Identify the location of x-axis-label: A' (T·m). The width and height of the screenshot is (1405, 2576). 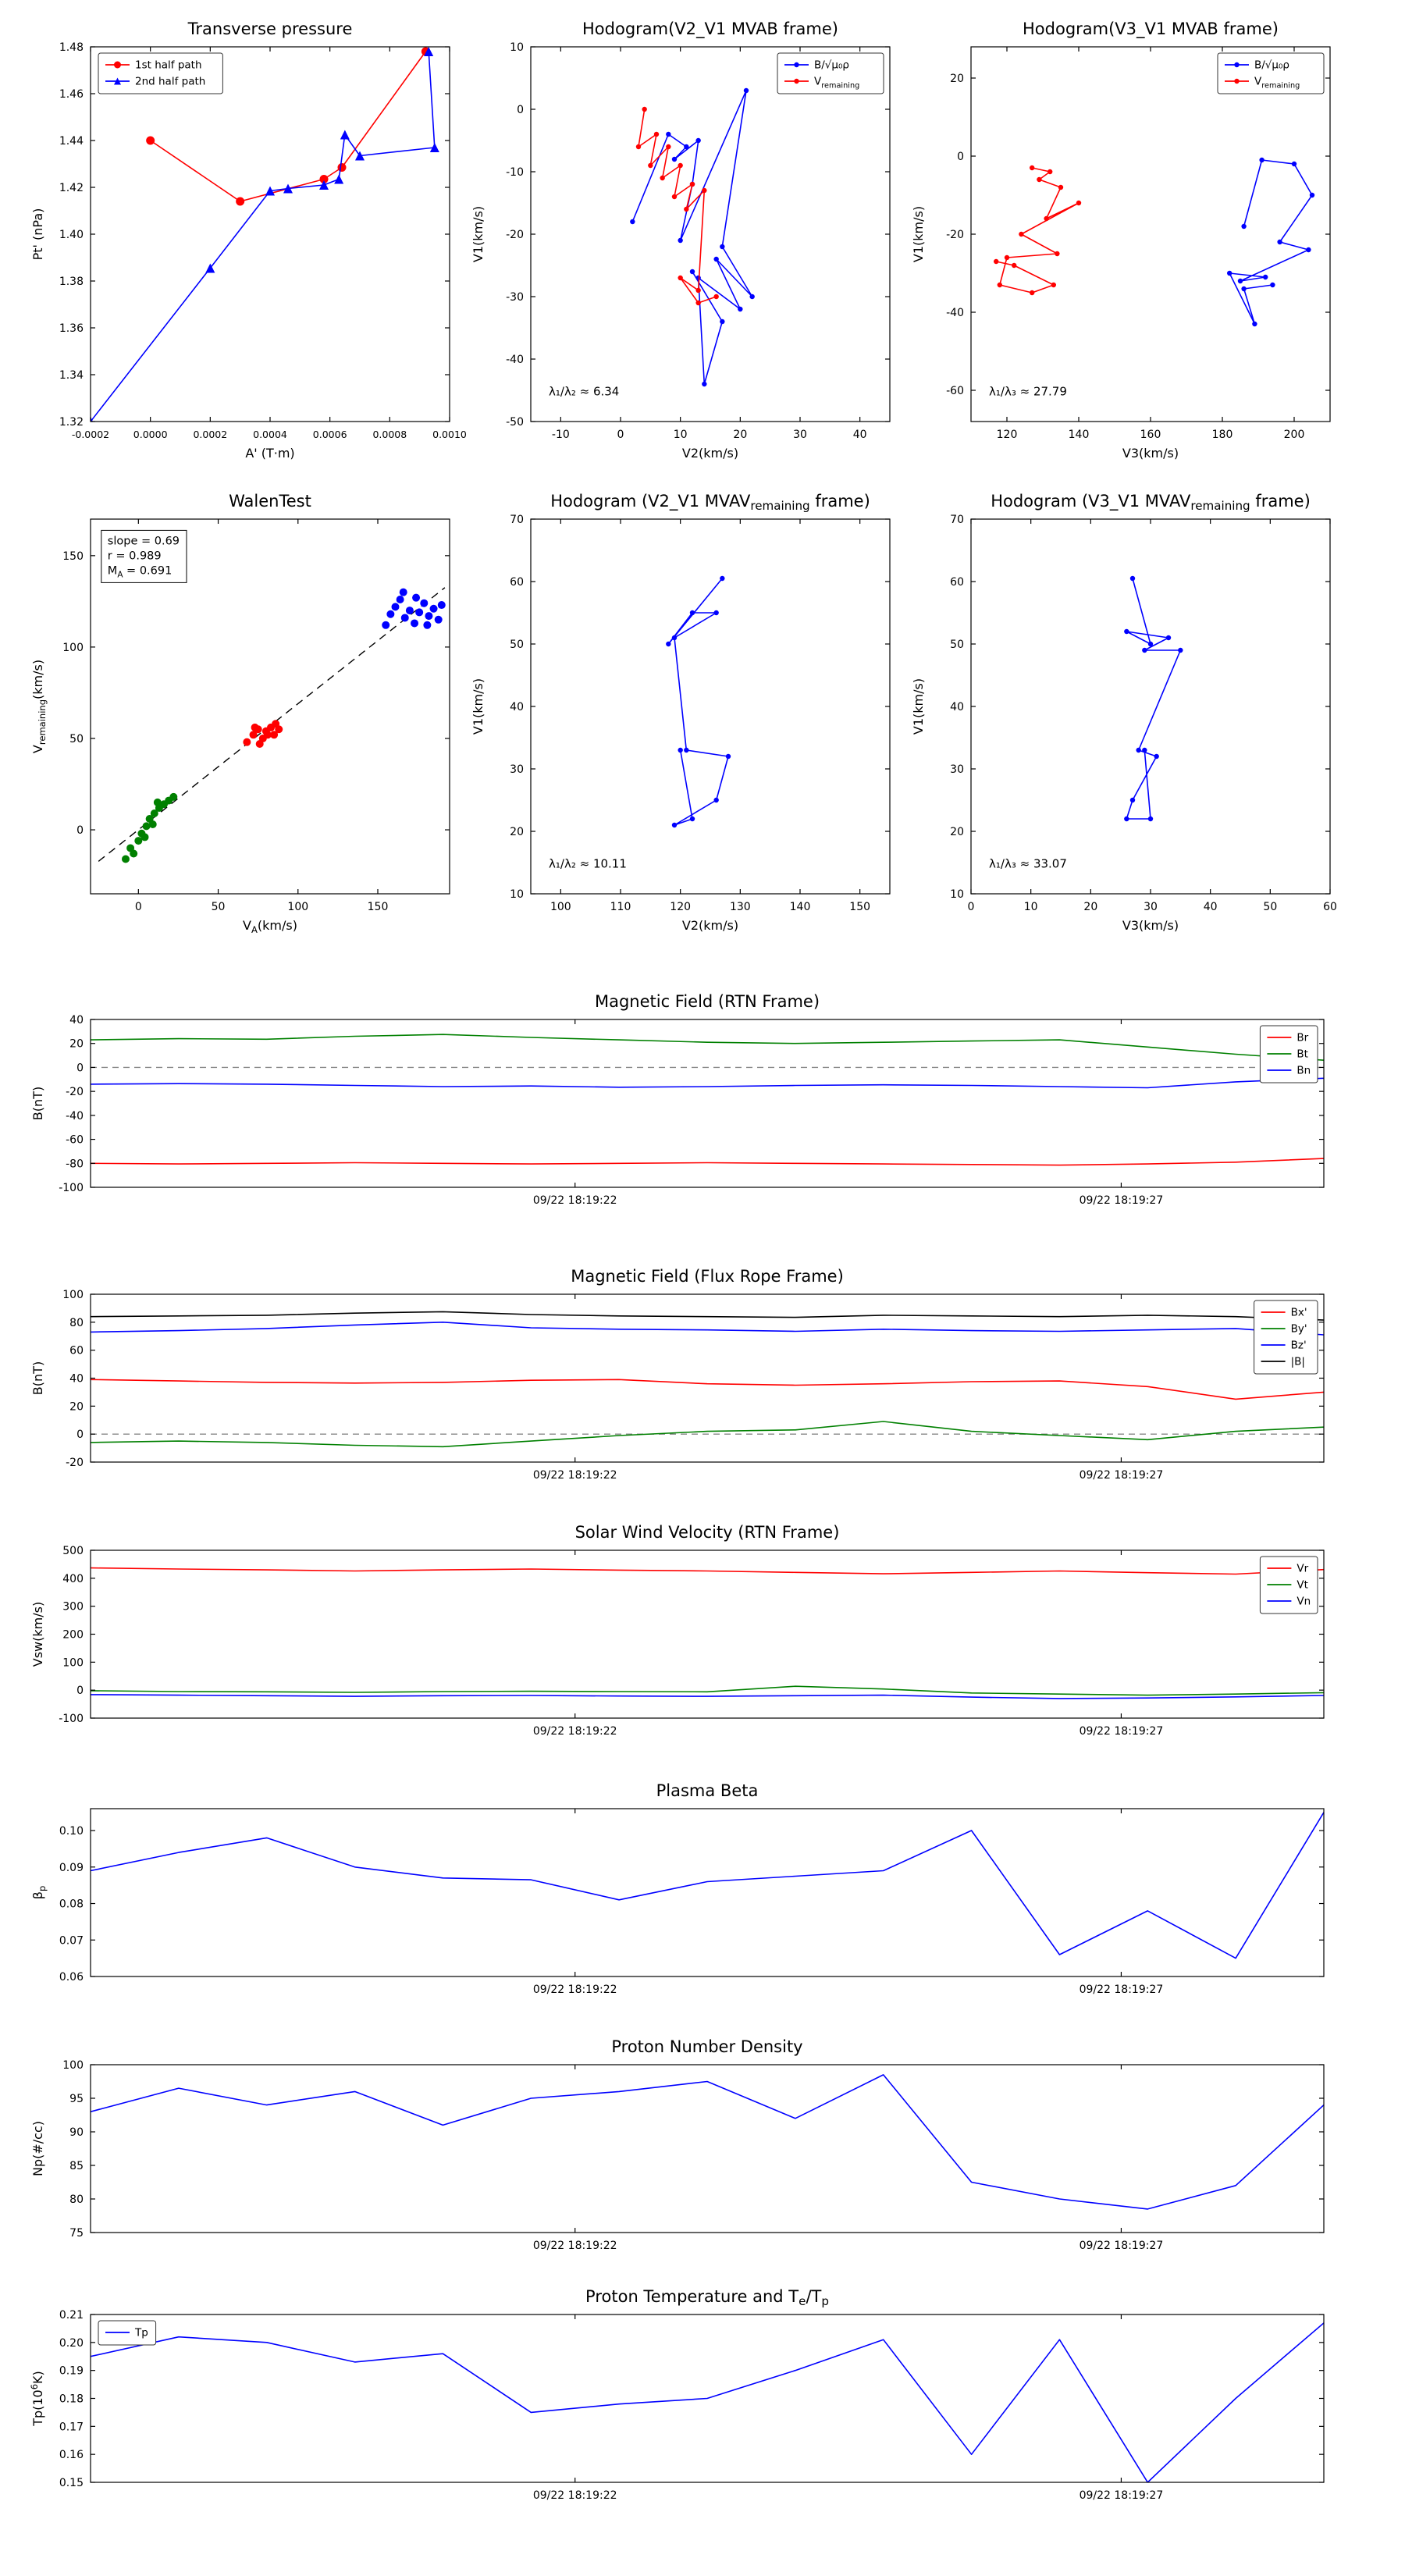
(270, 454).